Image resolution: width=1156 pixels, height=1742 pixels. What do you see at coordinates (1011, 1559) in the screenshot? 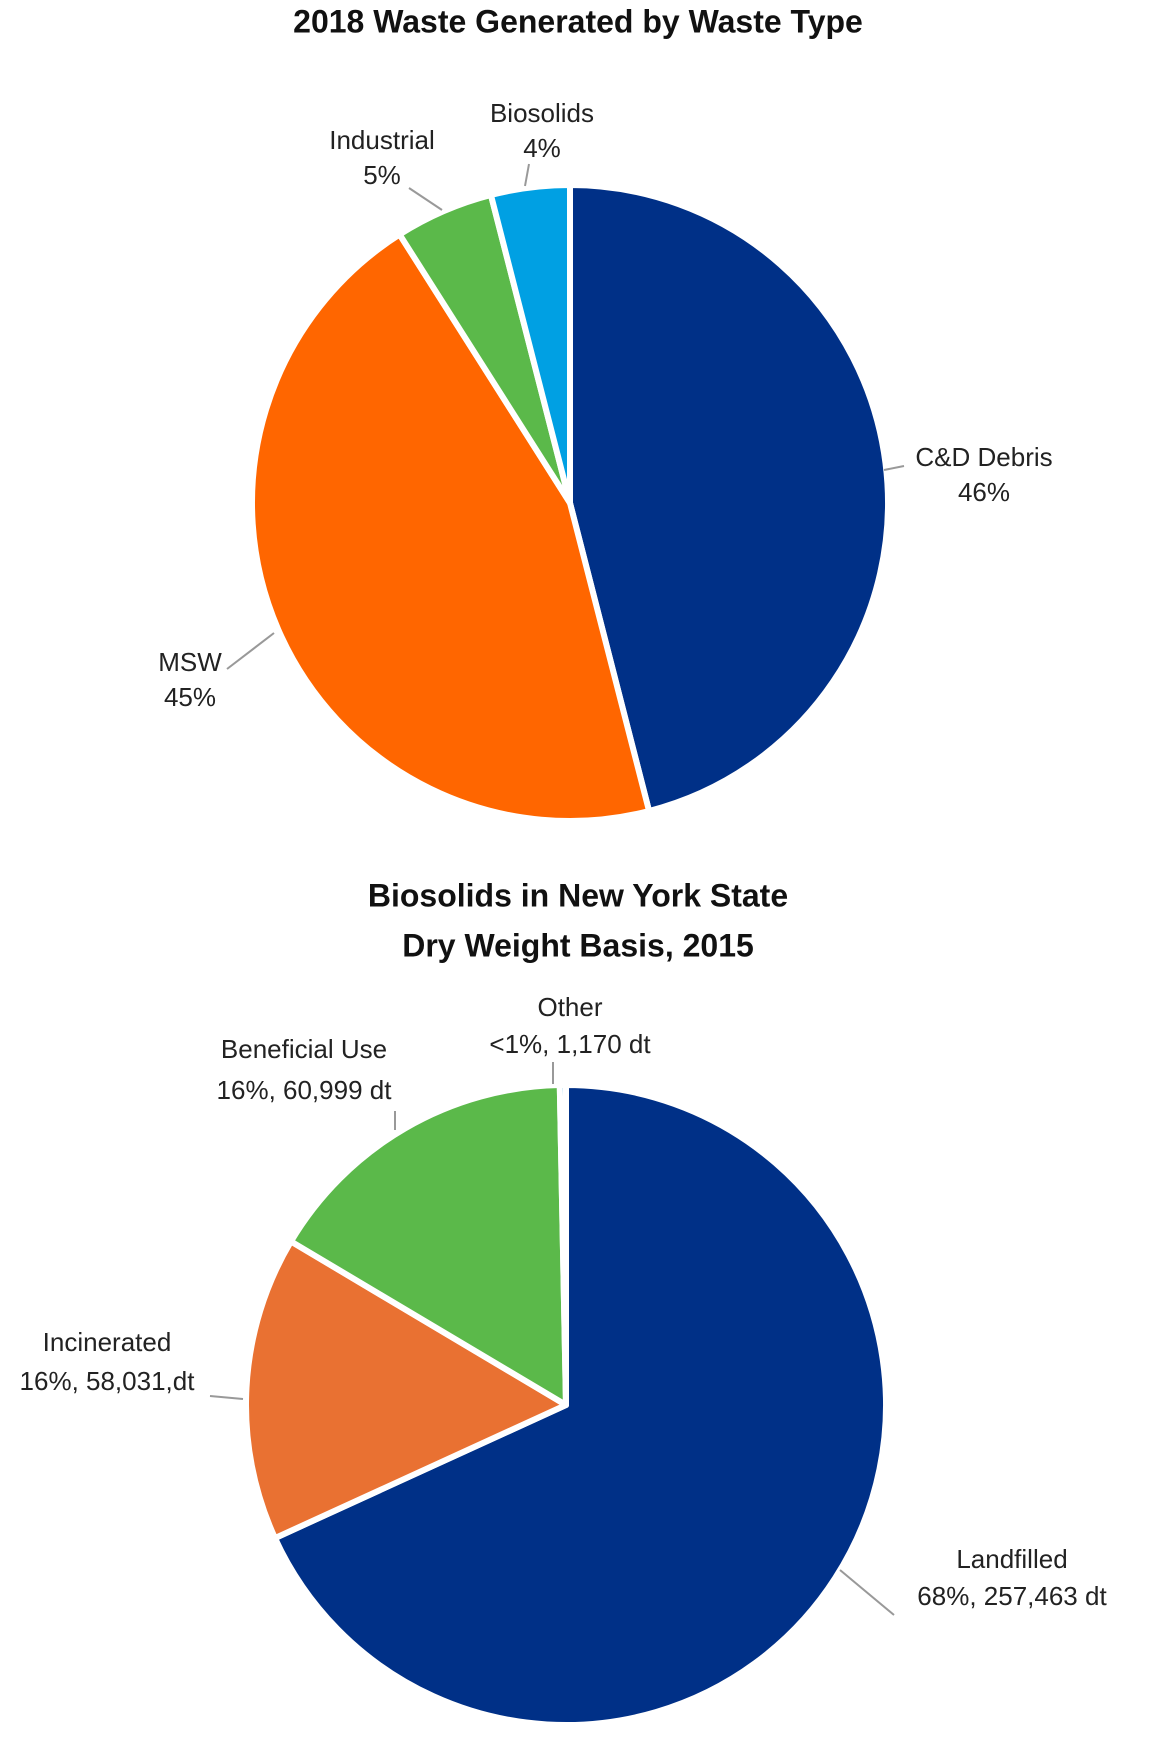
I see `slice-label: Landfilled` at bounding box center [1011, 1559].